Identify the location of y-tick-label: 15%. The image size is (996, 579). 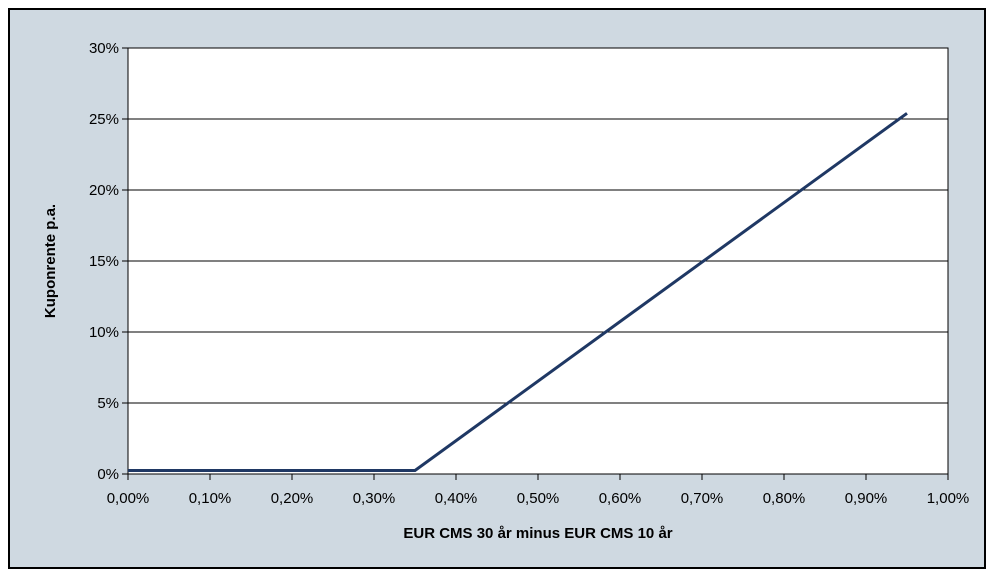
(104, 261).